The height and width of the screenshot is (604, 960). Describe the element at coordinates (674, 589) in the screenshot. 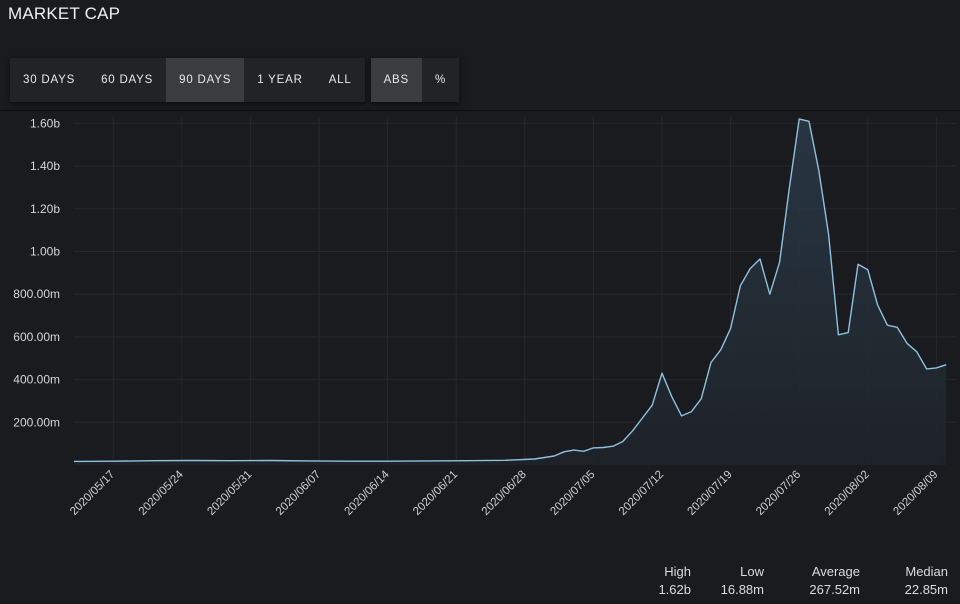

I see `stat-high-value: 1.62b` at that location.